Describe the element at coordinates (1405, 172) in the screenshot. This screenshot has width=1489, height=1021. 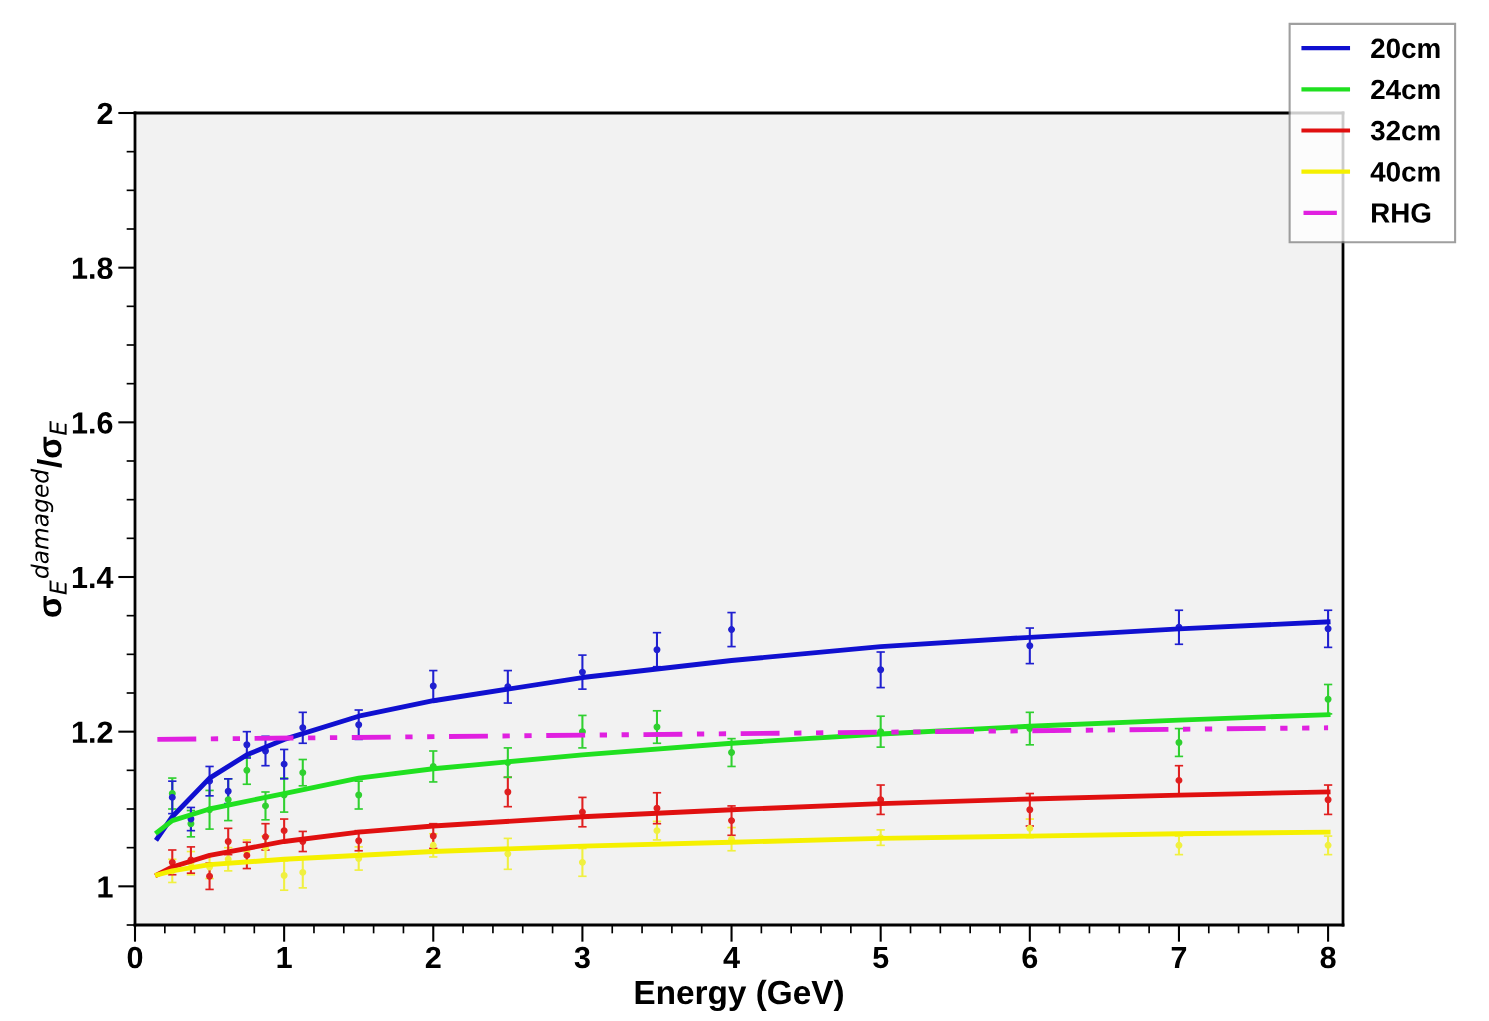
I see `legend-label: 40cm` at that location.